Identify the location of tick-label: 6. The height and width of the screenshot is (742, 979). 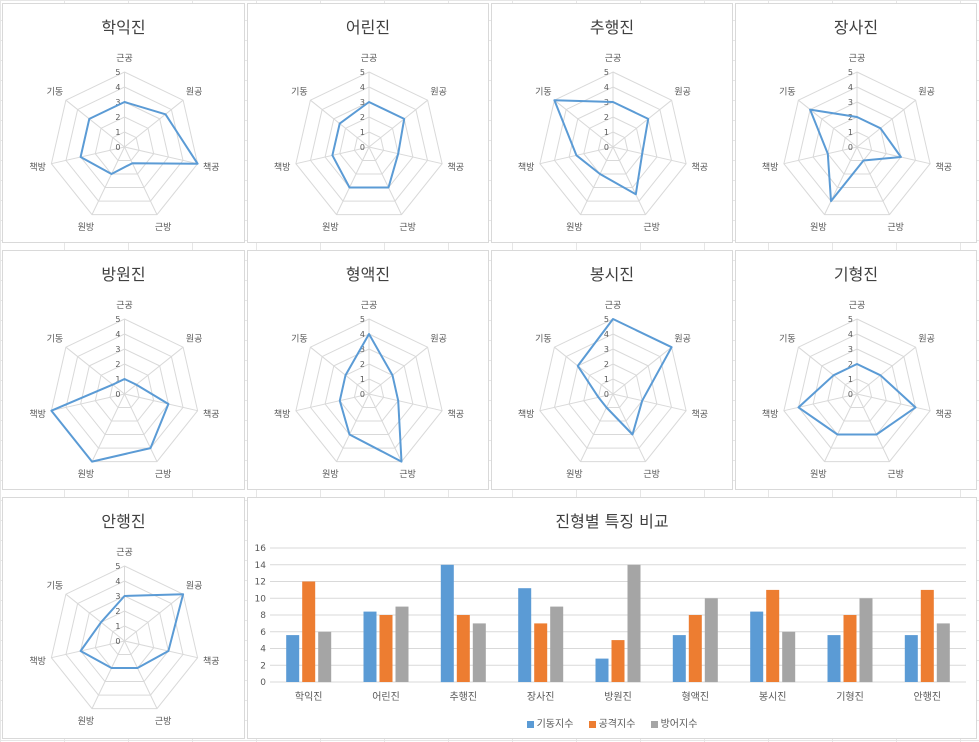
(263, 633).